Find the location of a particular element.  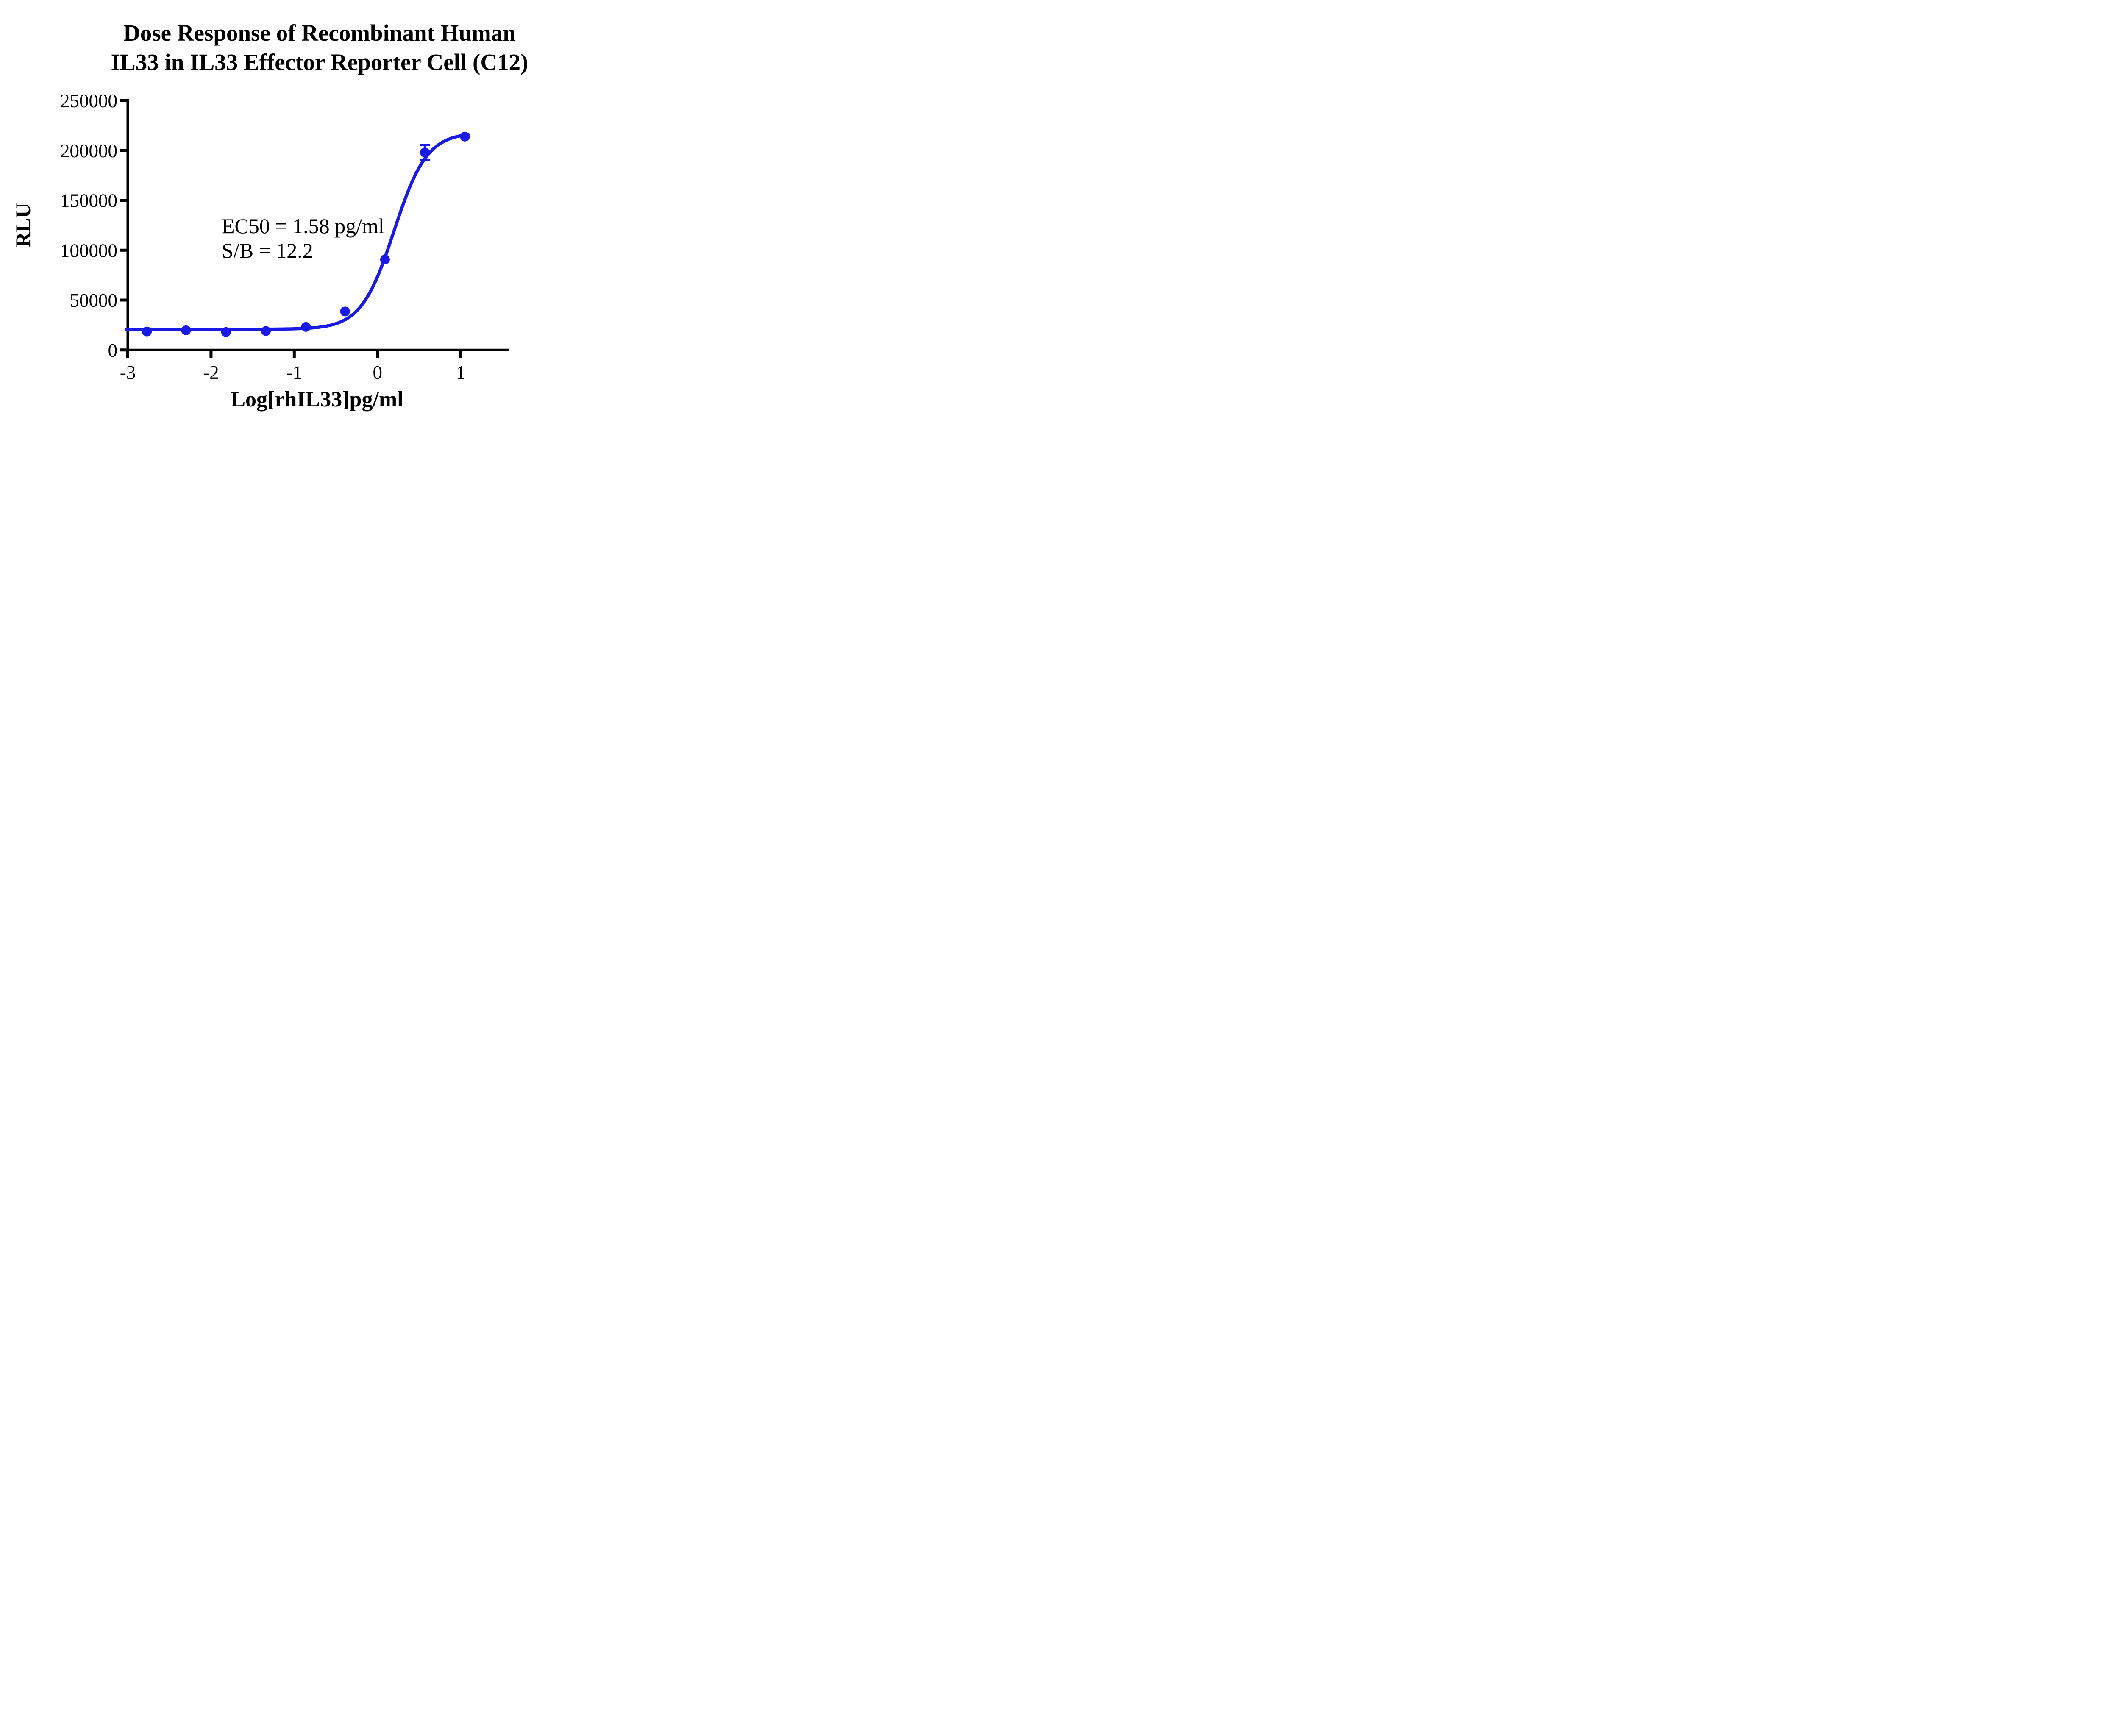

y-tick-label: 250000 is located at coordinates (89, 100).